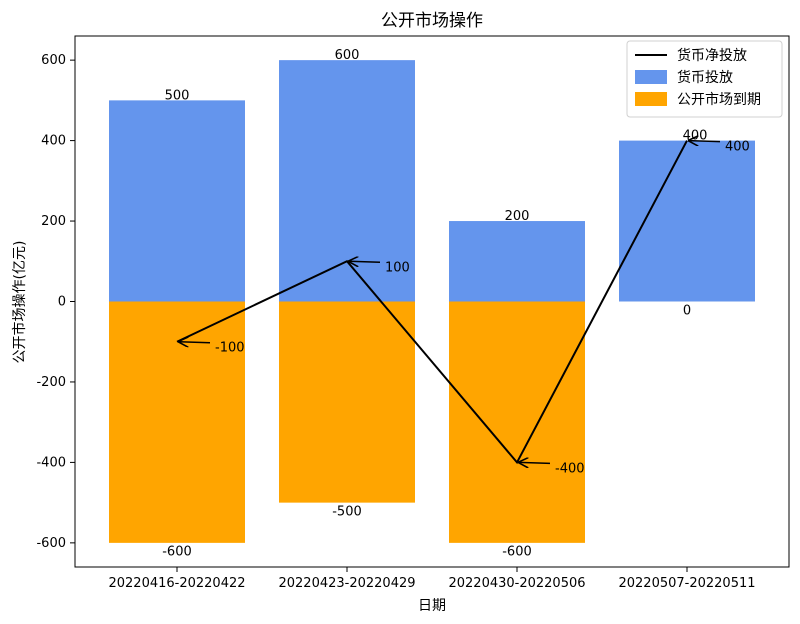 The image size is (800, 624). What do you see at coordinates (432, 21) in the screenshot?
I see `chart-title: 公开市场操作` at bounding box center [432, 21].